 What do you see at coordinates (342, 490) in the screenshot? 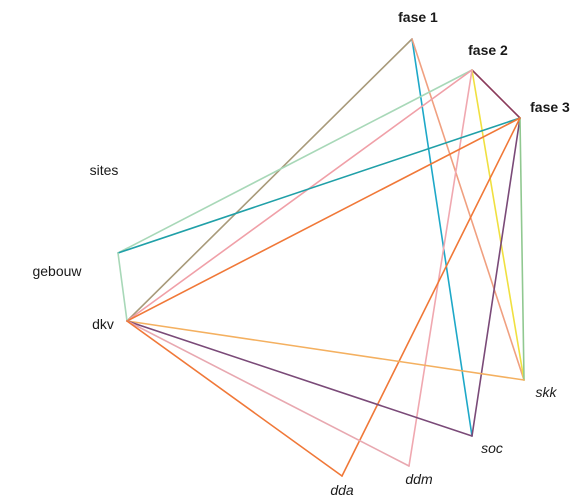
I see `label-dda: dda` at bounding box center [342, 490].